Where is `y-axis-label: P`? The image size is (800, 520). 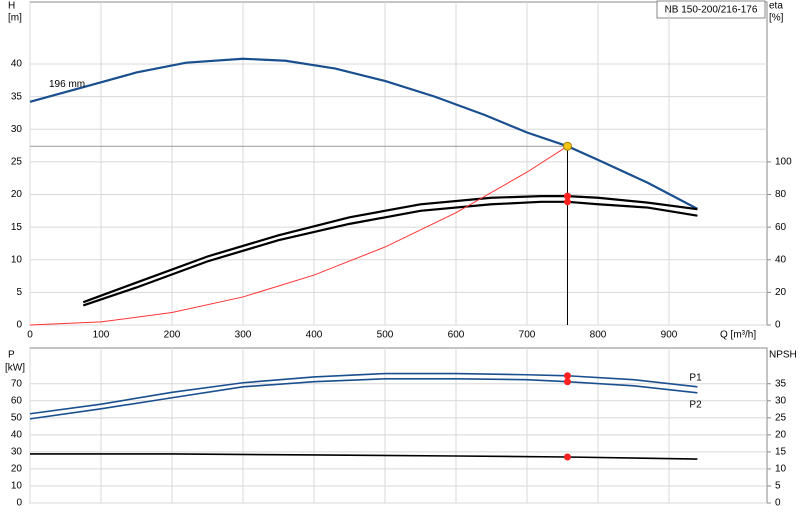
y-axis-label: P is located at coordinates (11, 355).